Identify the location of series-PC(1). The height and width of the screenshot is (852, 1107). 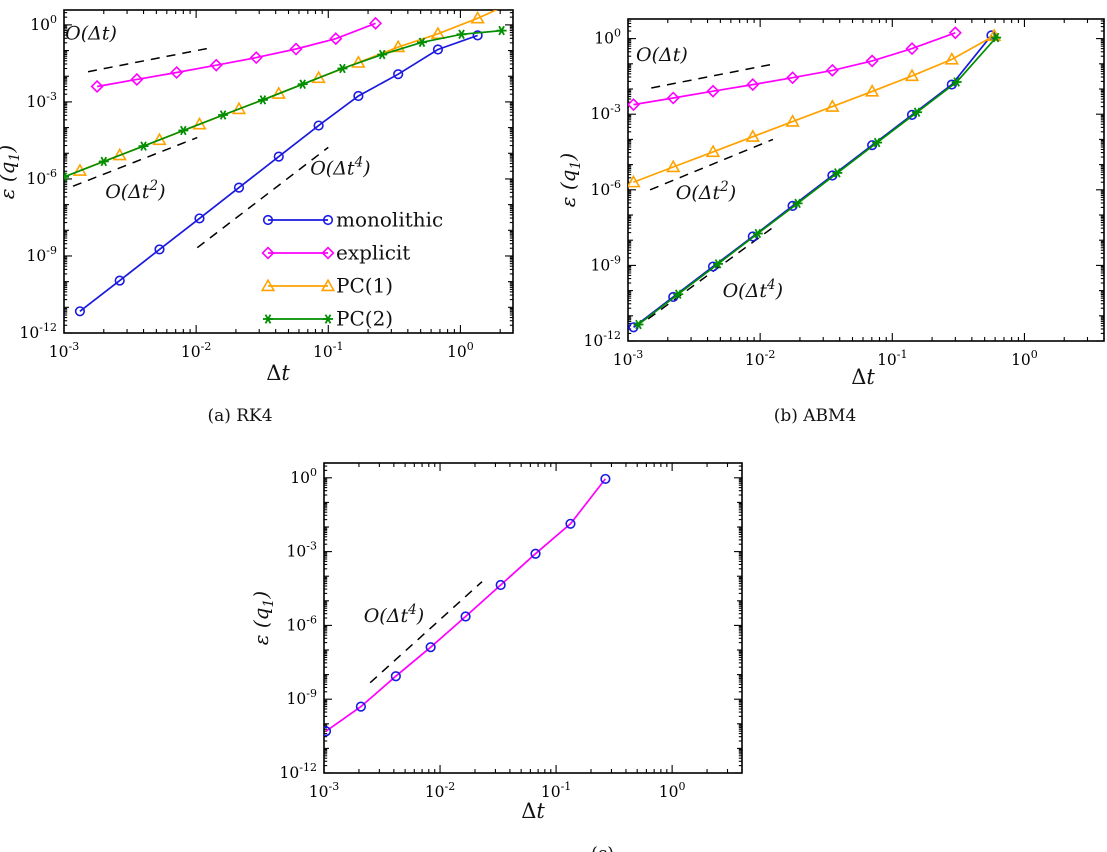
(815, 108).